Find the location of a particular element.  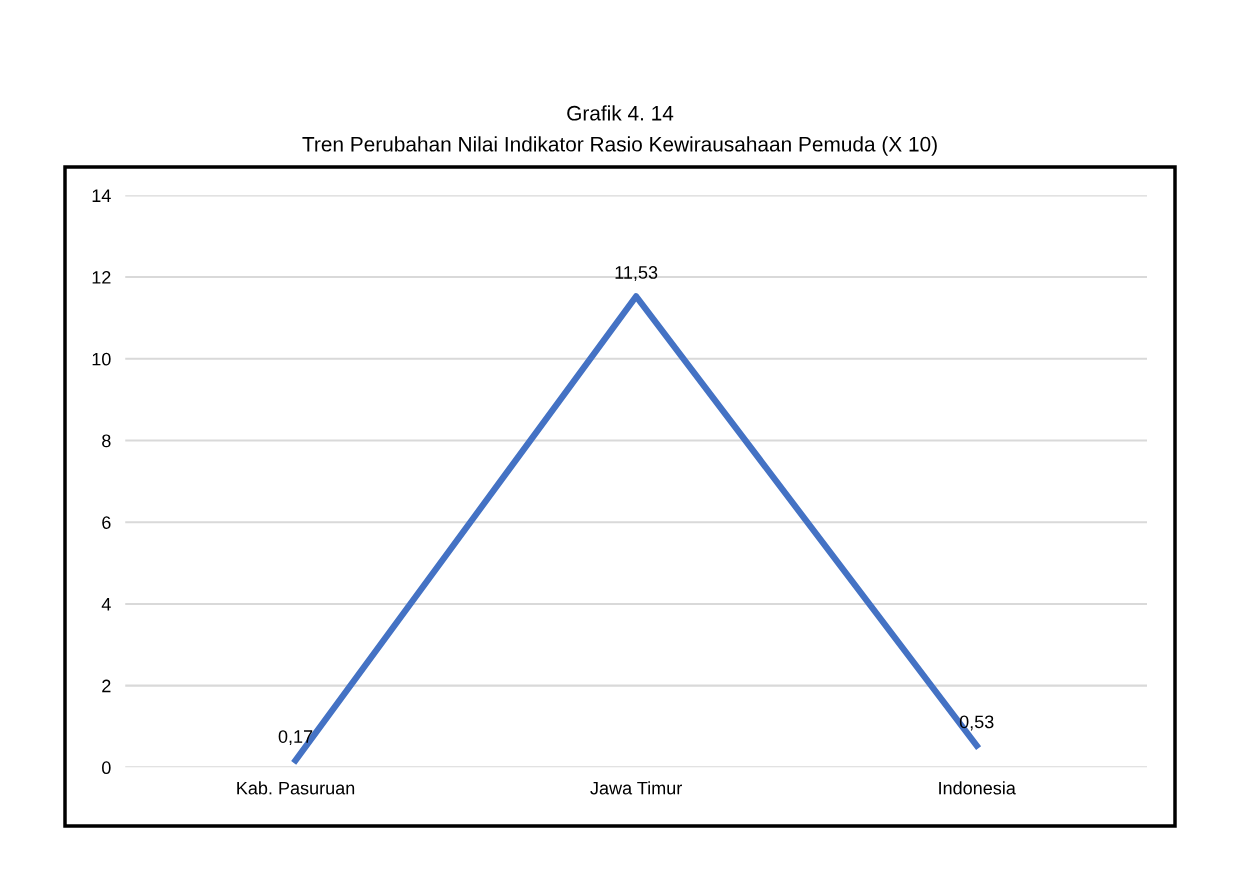

x-tick-label: Jawa Timur is located at coordinates (636, 788).